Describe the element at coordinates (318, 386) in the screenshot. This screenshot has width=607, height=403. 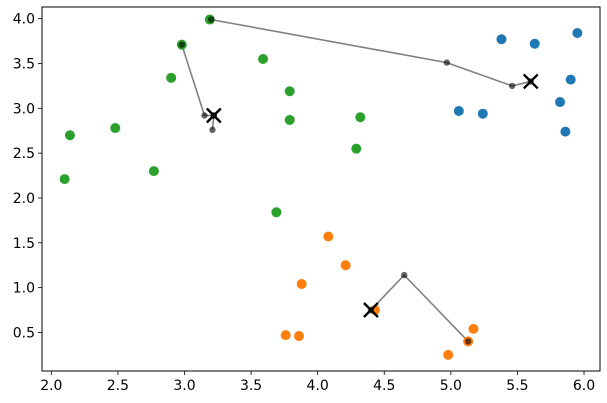
I see `x-tick-label: 4.0` at that location.